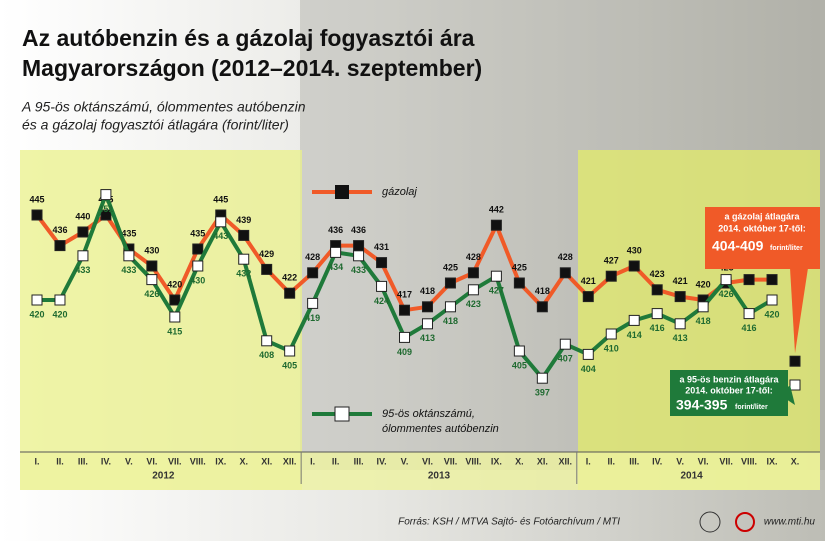 This screenshot has width=825, height=546. I want to click on x-tick-label: IX., so click(772, 461).